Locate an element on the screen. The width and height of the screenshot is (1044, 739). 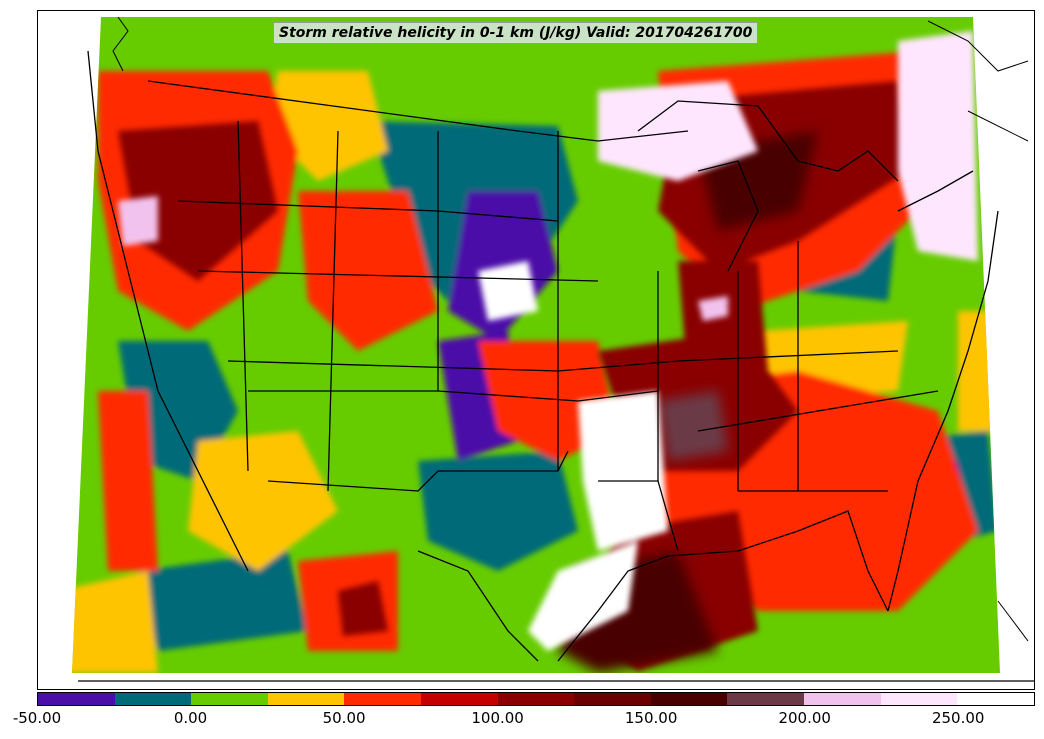
colorbar-tick-label: -50.00 is located at coordinates (37, 718).